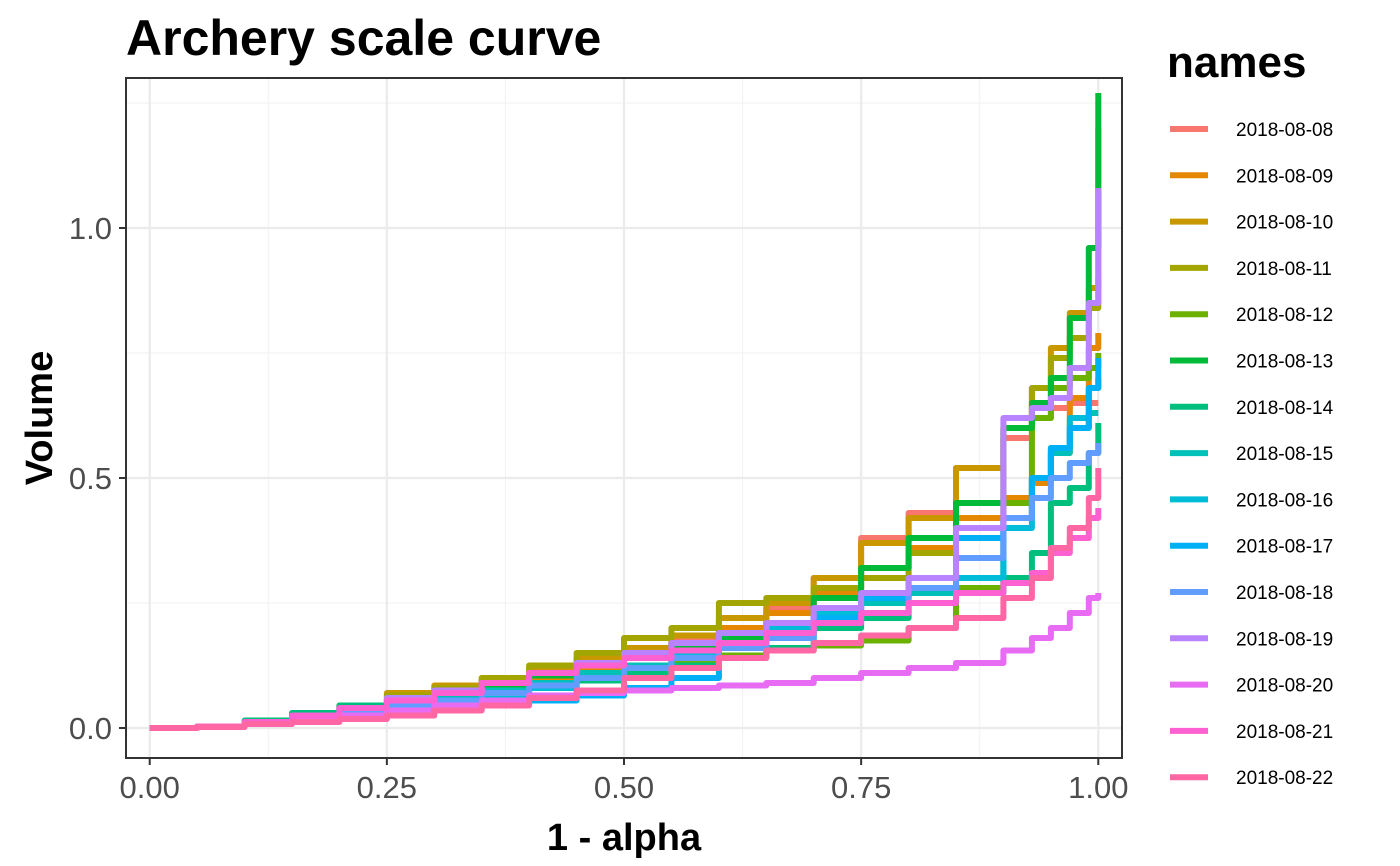 The height and width of the screenshot is (866, 1400). What do you see at coordinates (1098, 787) in the screenshot?
I see `x-tick-label: 1.00` at bounding box center [1098, 787].